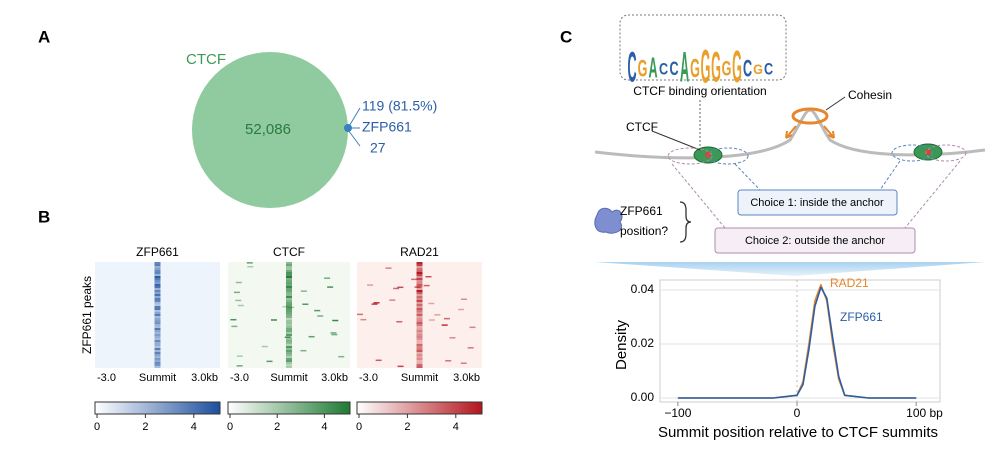  What do you see at coordinates (157, 378) in the screenshot?
I see `heatmap-x-label: Summit` at bounding box center [157, 378].